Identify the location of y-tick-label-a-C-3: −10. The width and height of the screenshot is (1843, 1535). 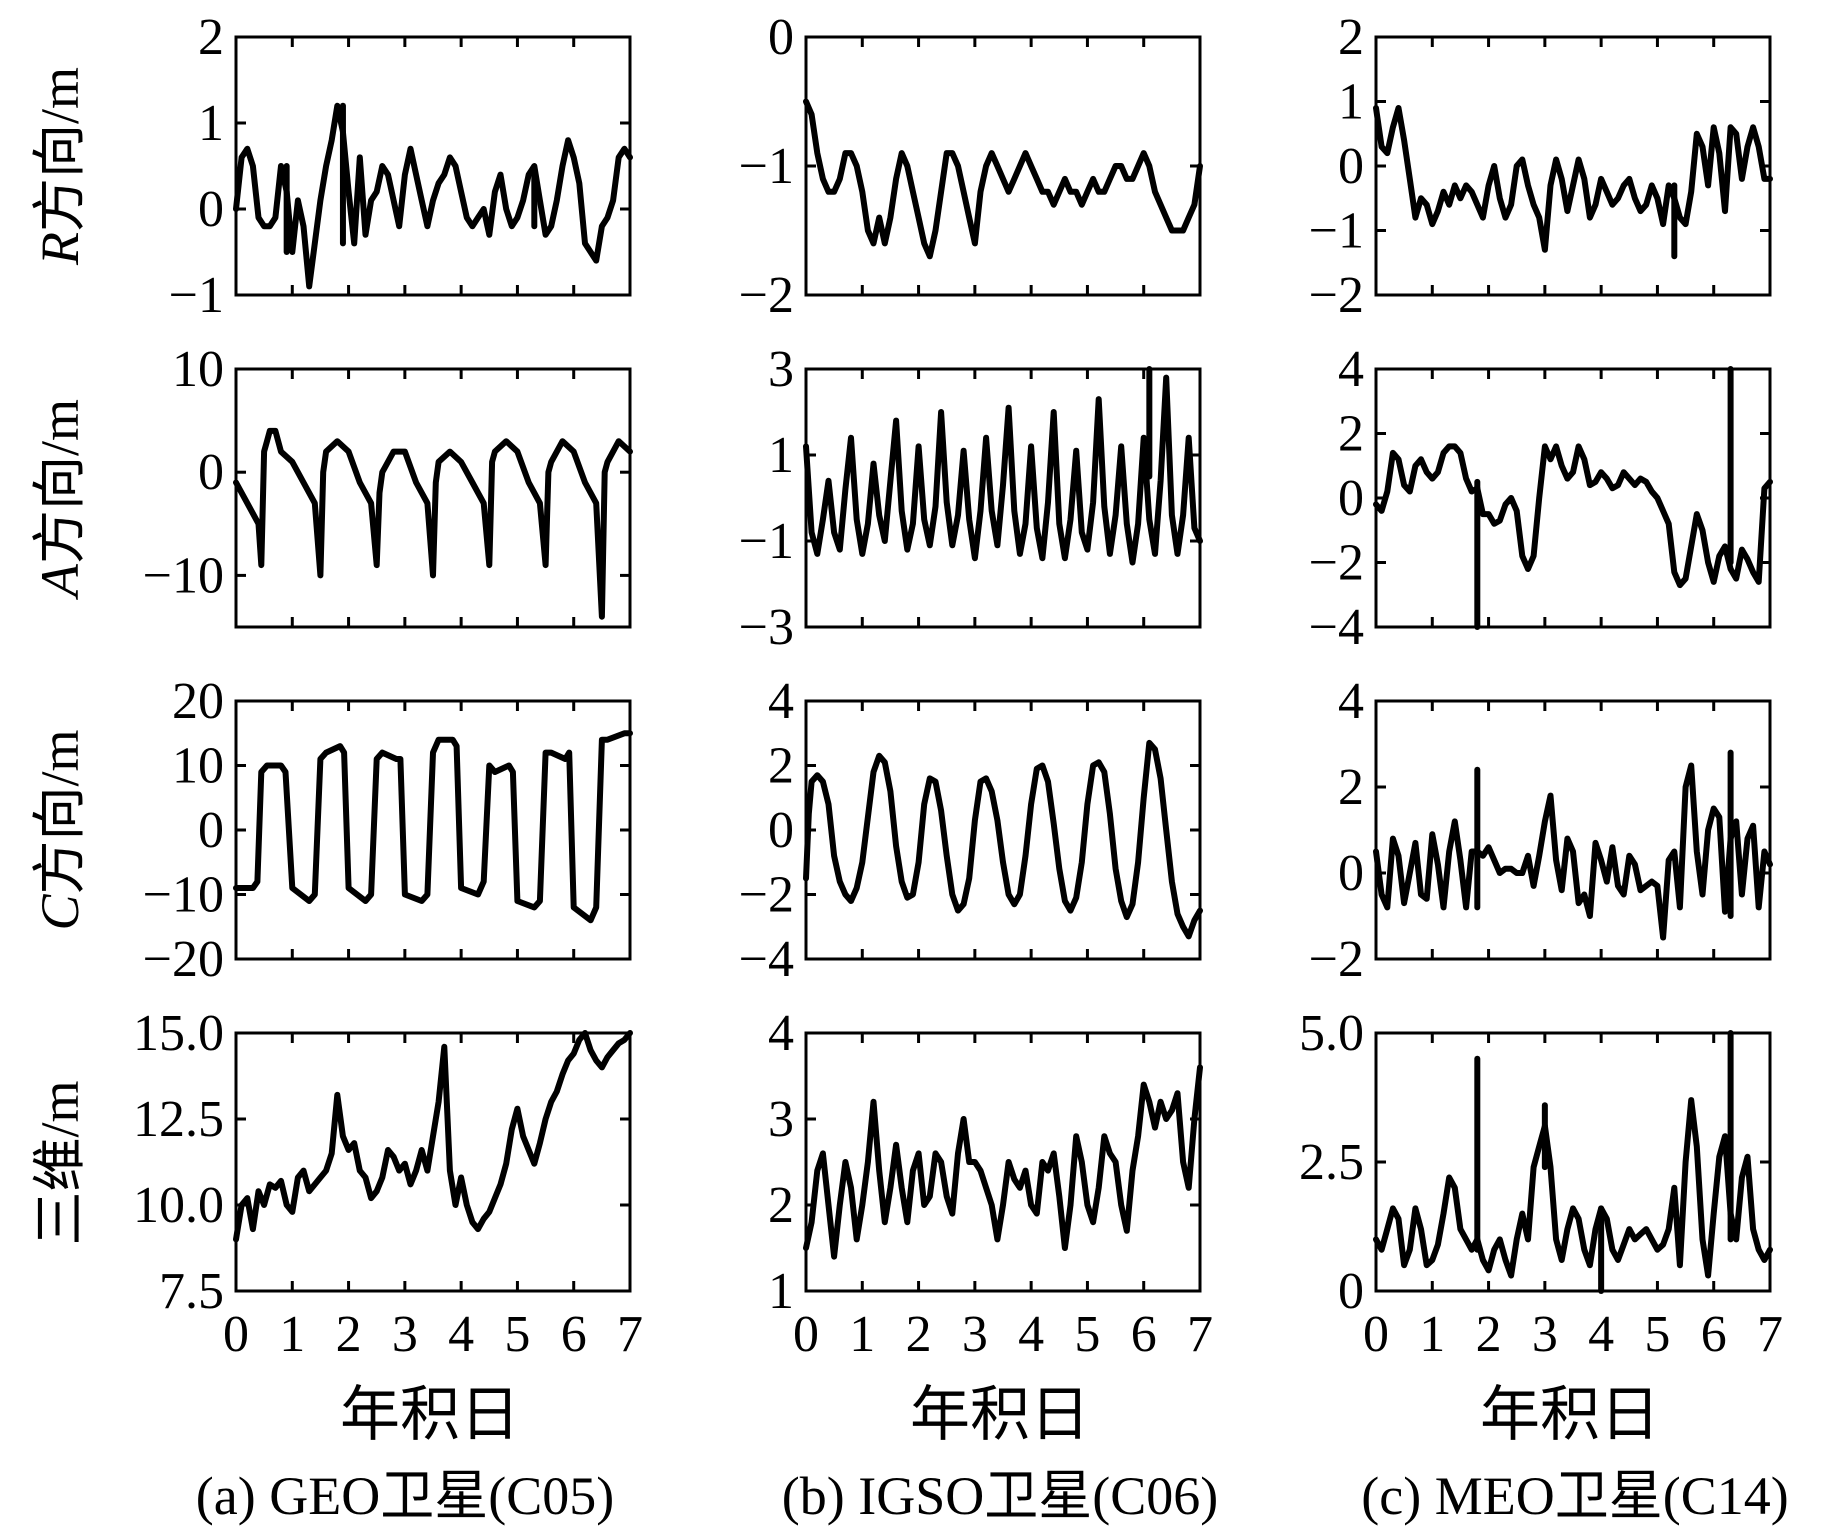
(183, 895).